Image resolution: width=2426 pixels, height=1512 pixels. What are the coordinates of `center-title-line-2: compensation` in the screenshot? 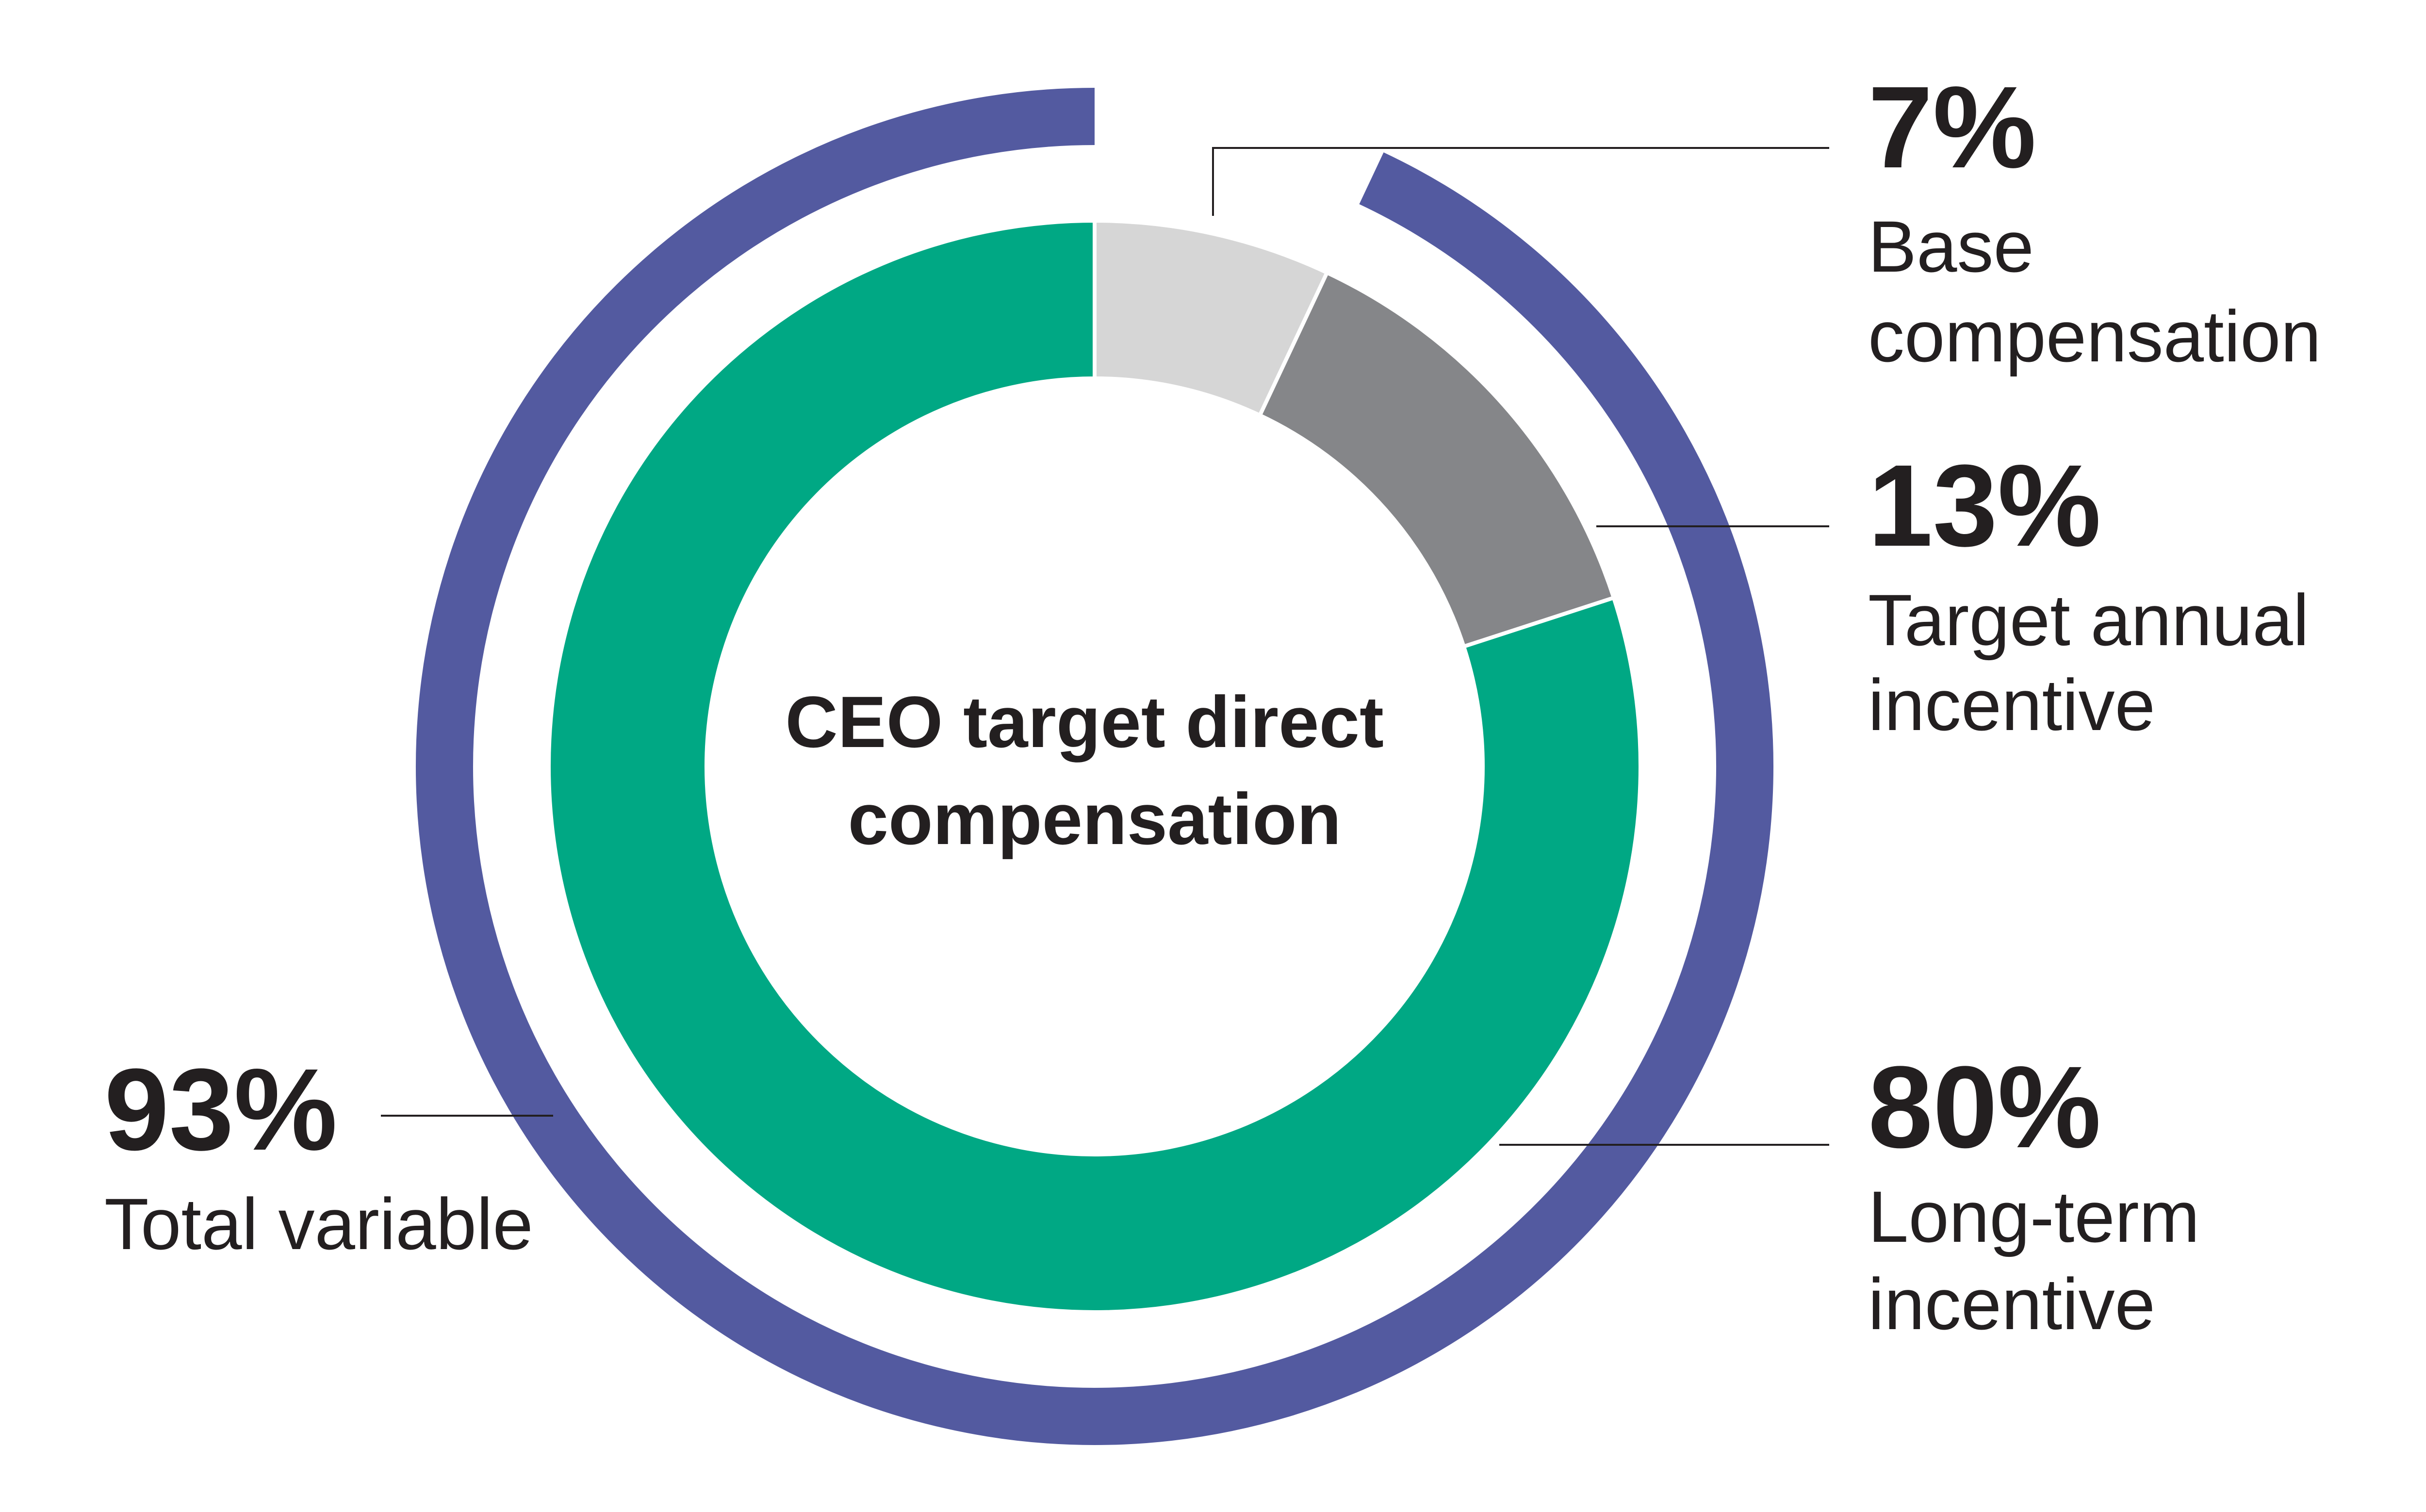 It's located at (1095, 819).